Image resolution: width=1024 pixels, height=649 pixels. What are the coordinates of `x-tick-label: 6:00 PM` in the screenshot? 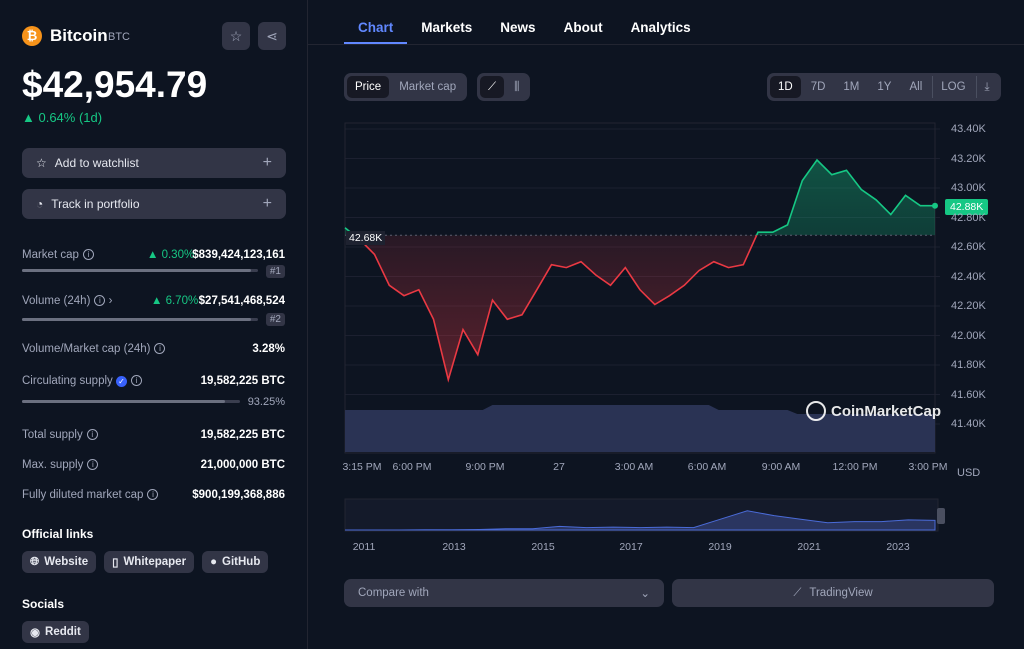 It's located at (412, 467).